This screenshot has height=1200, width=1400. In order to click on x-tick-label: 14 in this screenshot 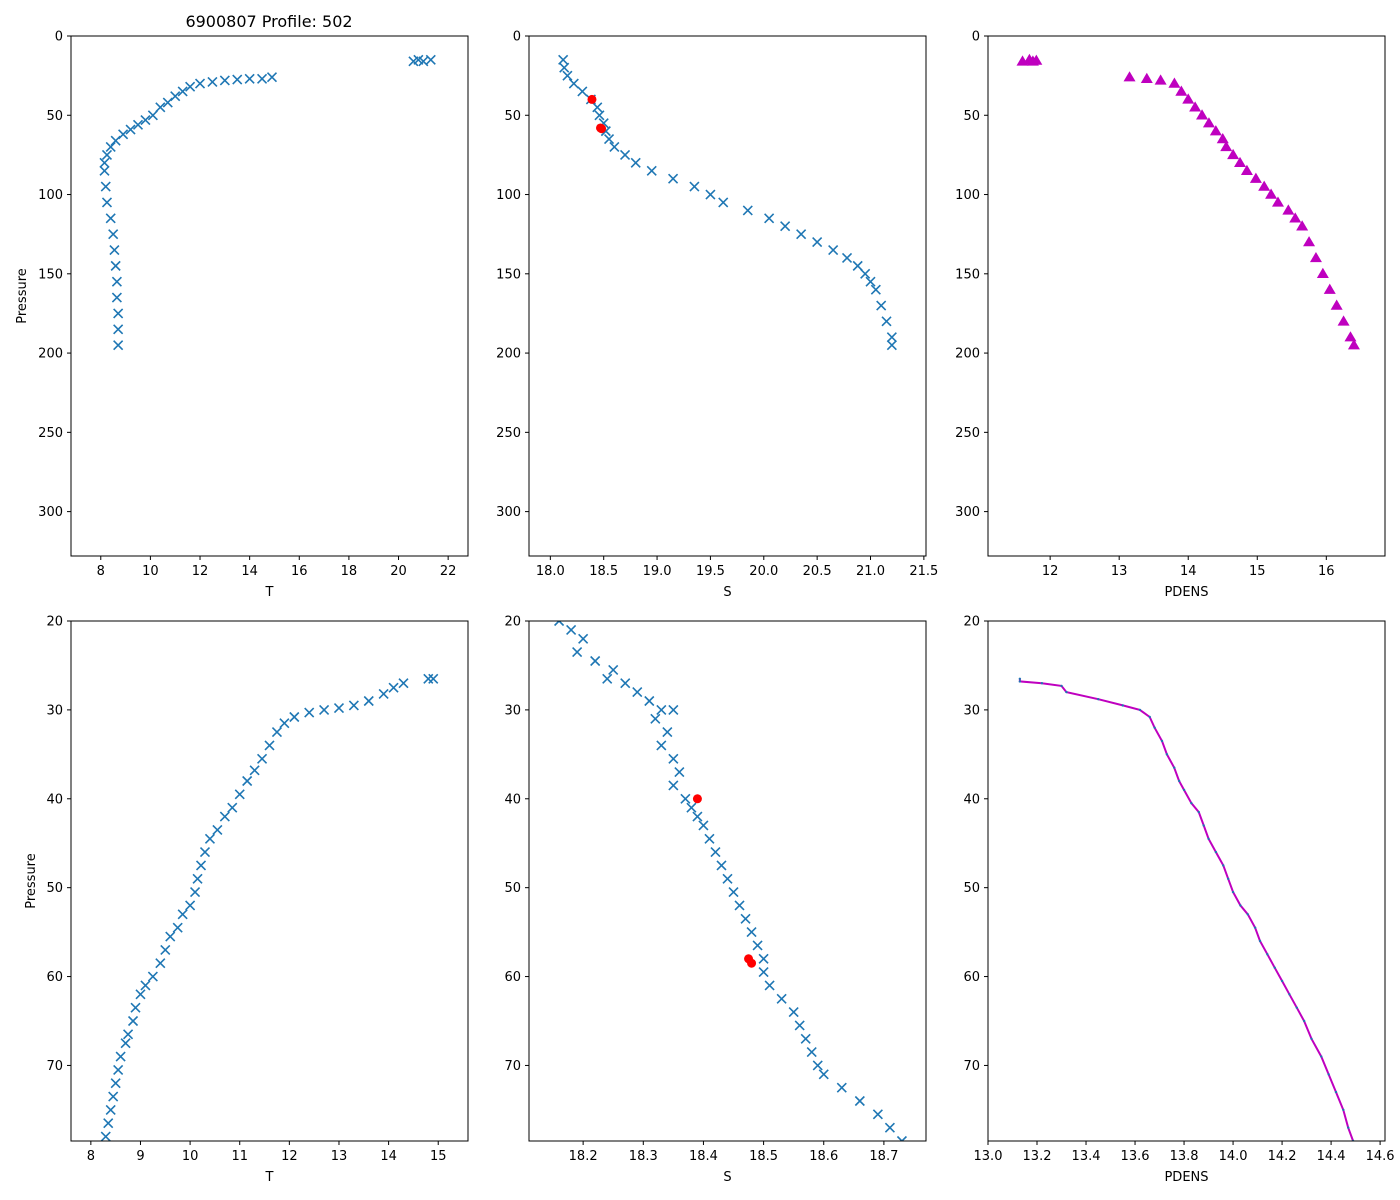, I will do `click(1188, 571)`.